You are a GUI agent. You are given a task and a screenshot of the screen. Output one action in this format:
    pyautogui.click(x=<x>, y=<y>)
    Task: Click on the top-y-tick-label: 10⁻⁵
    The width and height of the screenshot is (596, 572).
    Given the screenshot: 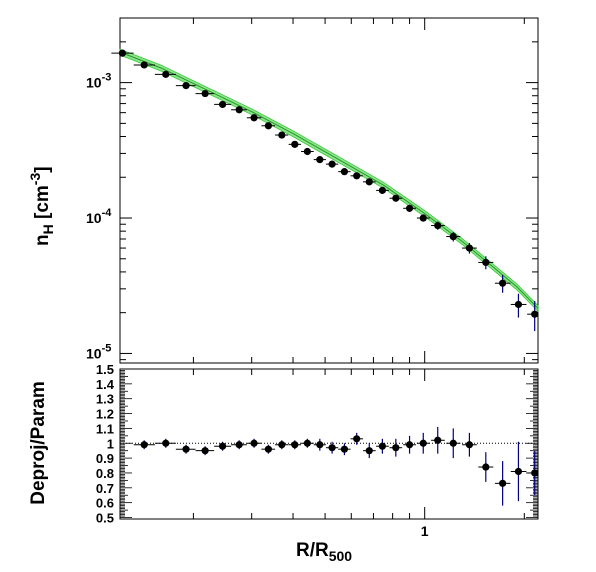 What is the action you would take?
    pyautogui.click(x=98, y=351)
    